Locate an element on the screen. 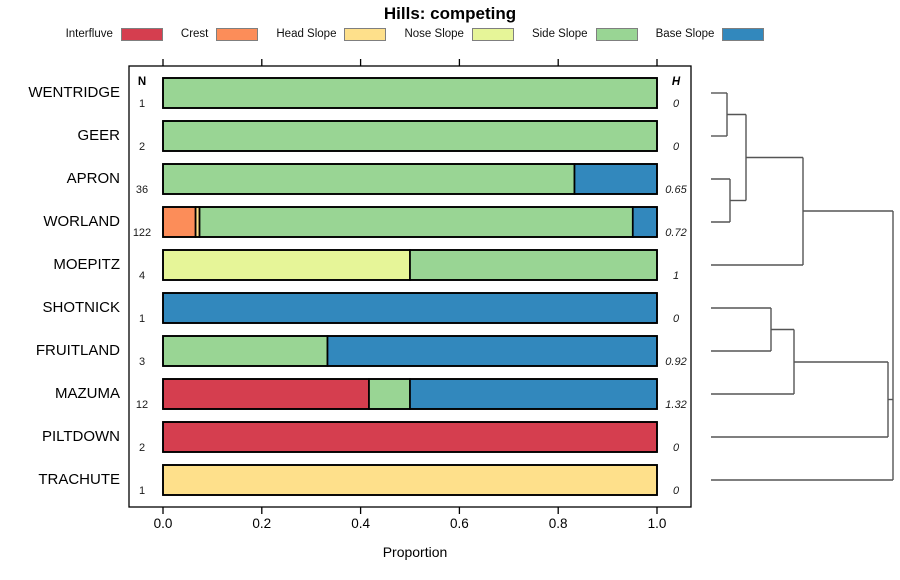 The width and height of the screenshot is (900, 580). h-column-header: H is located at coordinates (676, 82).